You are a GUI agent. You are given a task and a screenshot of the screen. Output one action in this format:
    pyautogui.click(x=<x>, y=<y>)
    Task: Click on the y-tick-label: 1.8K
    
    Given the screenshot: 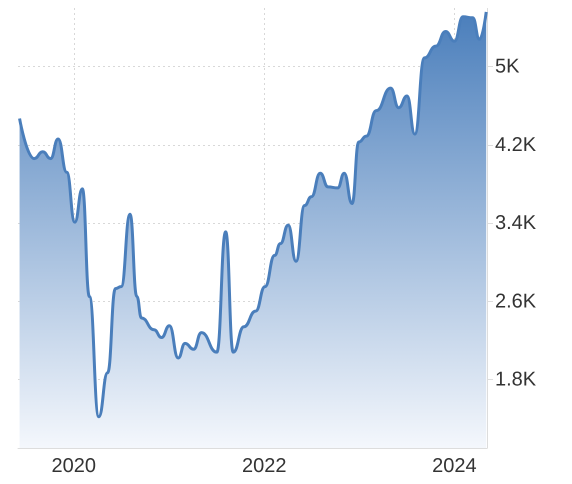 What is the action you would take?
    pyautogui.click(x=516, y=379)
    